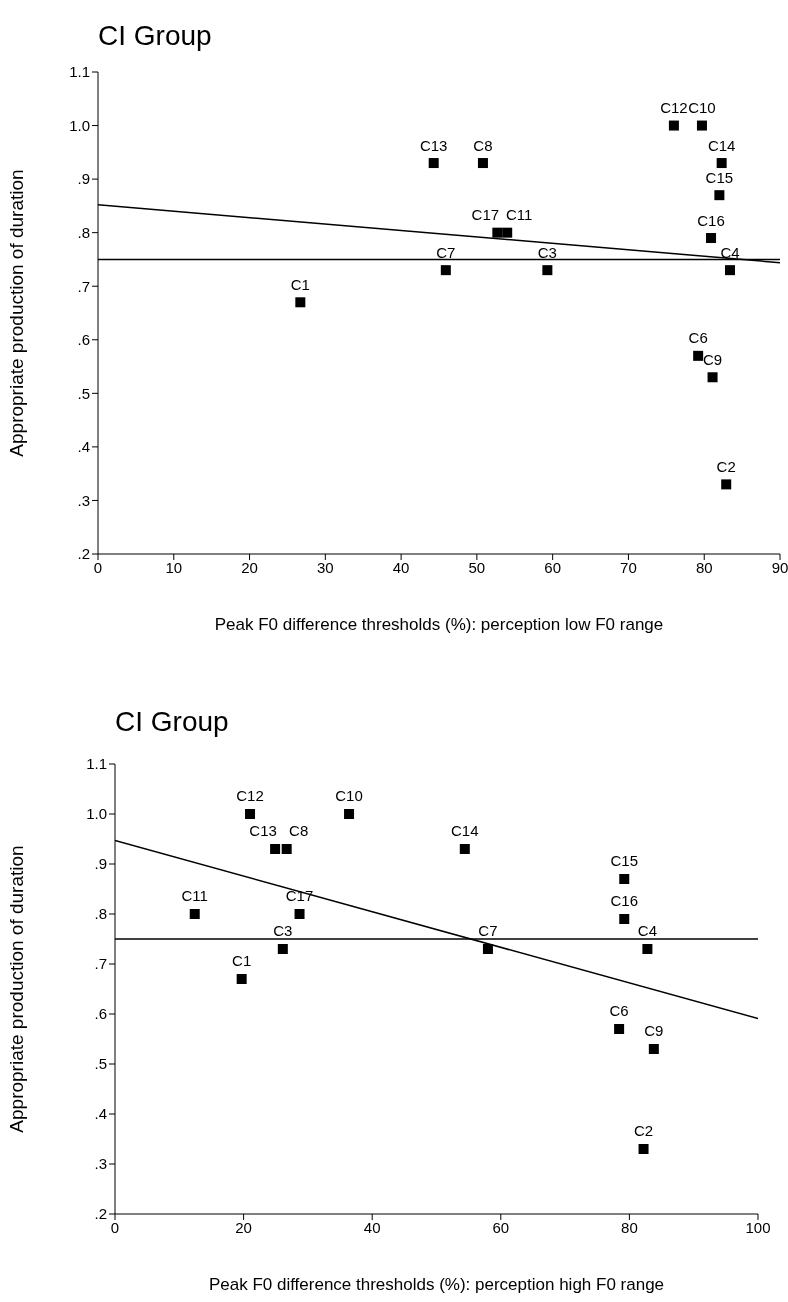 This screenshot has height=1302, width=788. I want to click on x-tick-label: 10, so click(174, 567).